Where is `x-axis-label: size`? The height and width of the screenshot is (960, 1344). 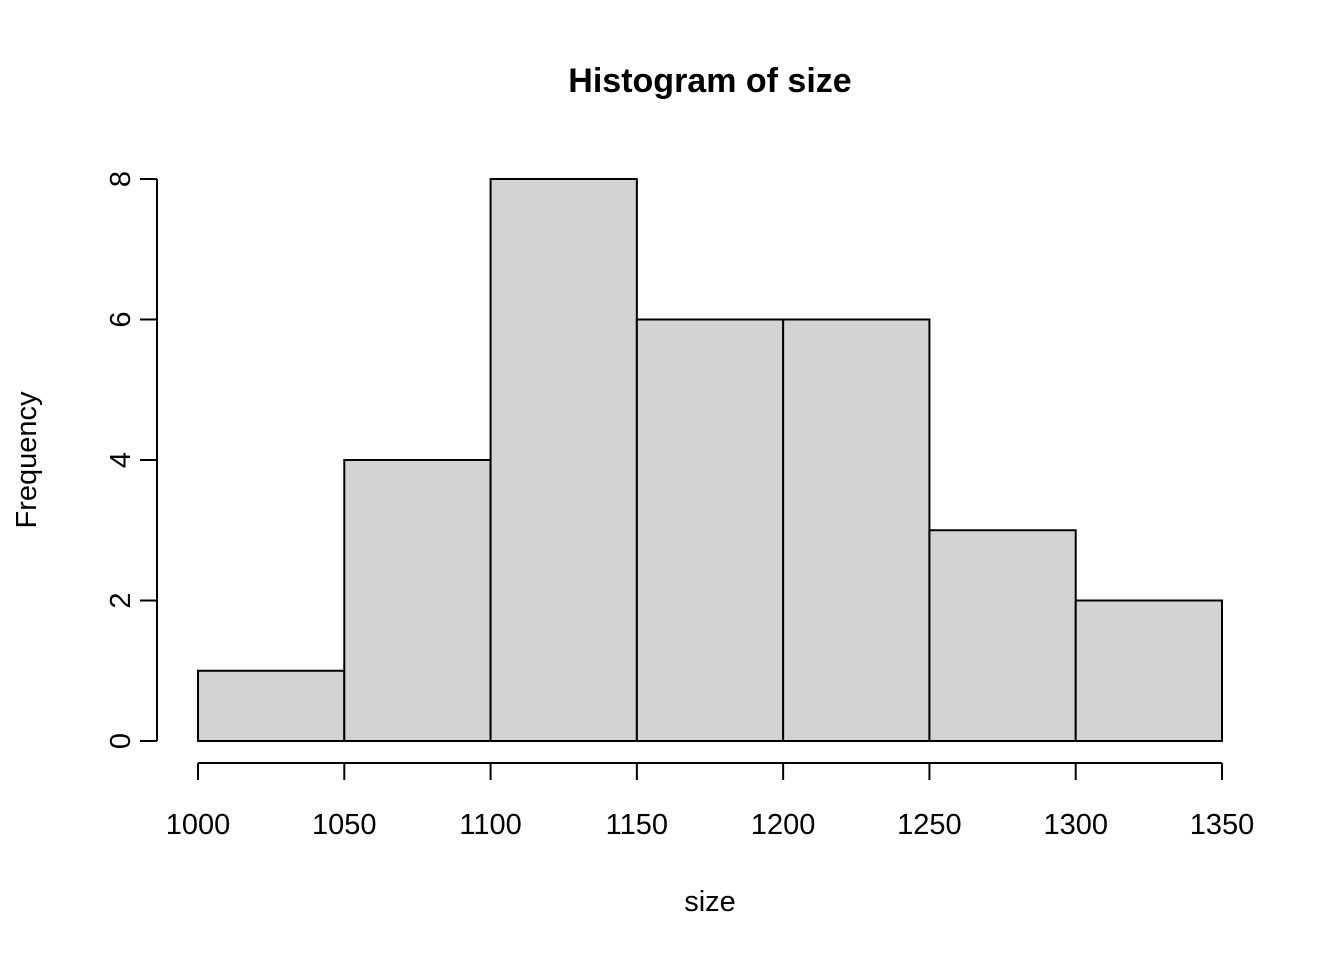
x-axis-label: size is located at coordinates (710, 902).